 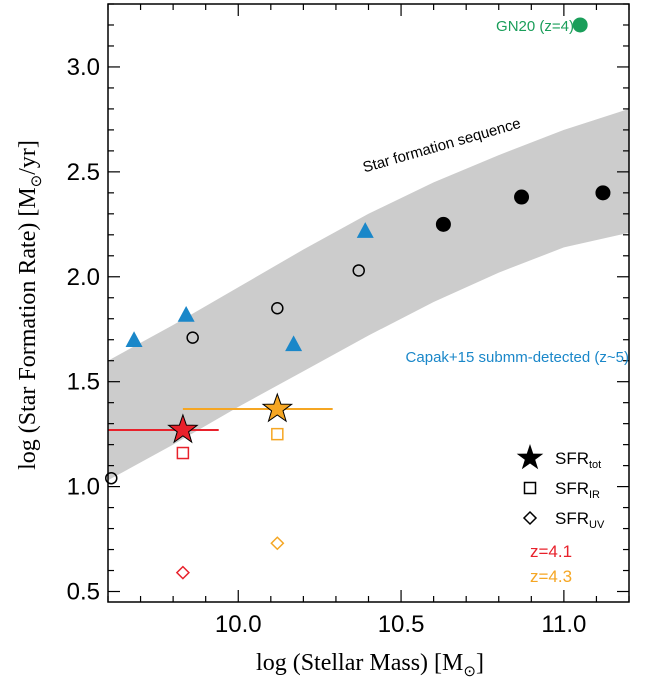 What do you see at coordinates (83, 277) in the screenshot?
I see `y-tick-label-3: 2.0` at bounding box center [83, 277].